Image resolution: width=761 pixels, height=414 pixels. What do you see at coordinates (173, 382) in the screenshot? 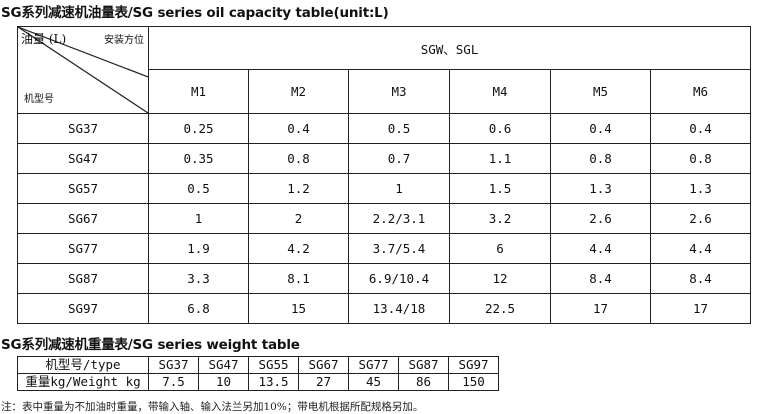
I see `weight-cell: 7.5` at bounding box center [173, 382].